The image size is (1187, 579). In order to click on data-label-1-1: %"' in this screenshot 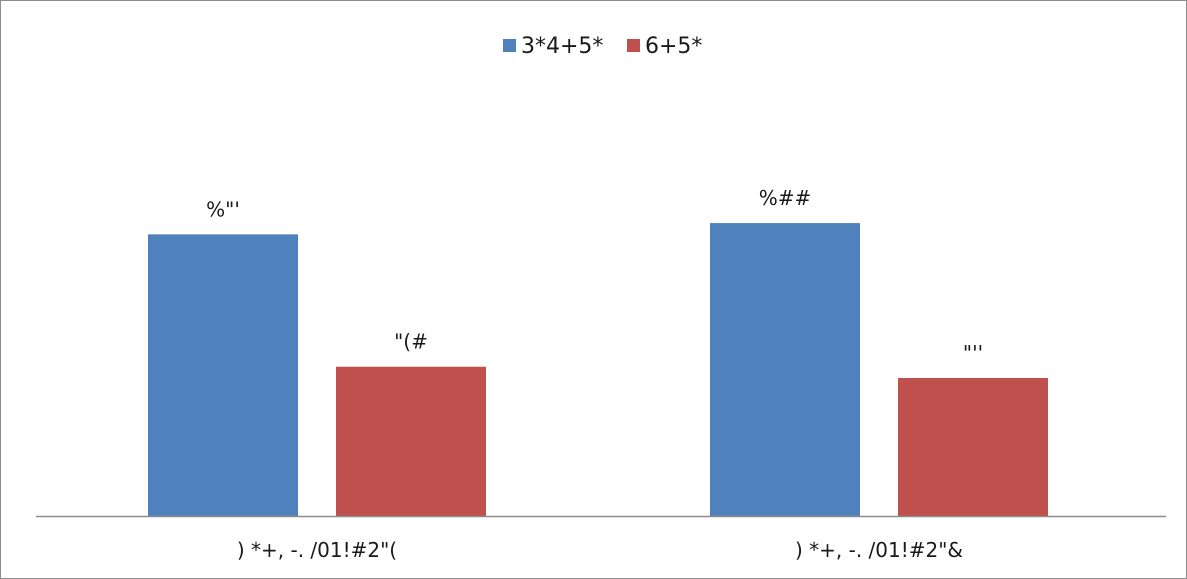, I will do `click(223, 209)`.